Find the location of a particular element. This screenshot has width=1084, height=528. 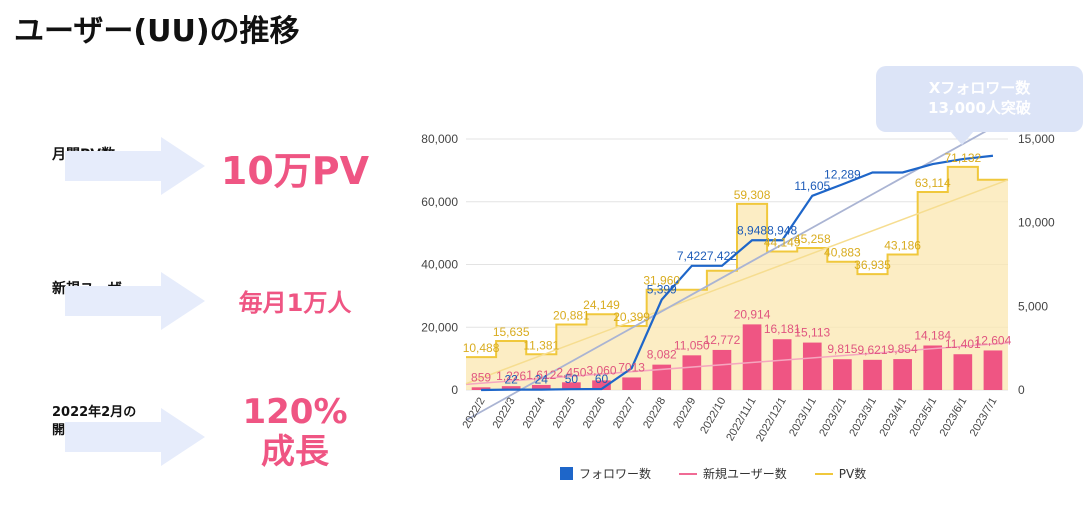

new-users-data-label: 9,854 is located at coordinates (903, 349).